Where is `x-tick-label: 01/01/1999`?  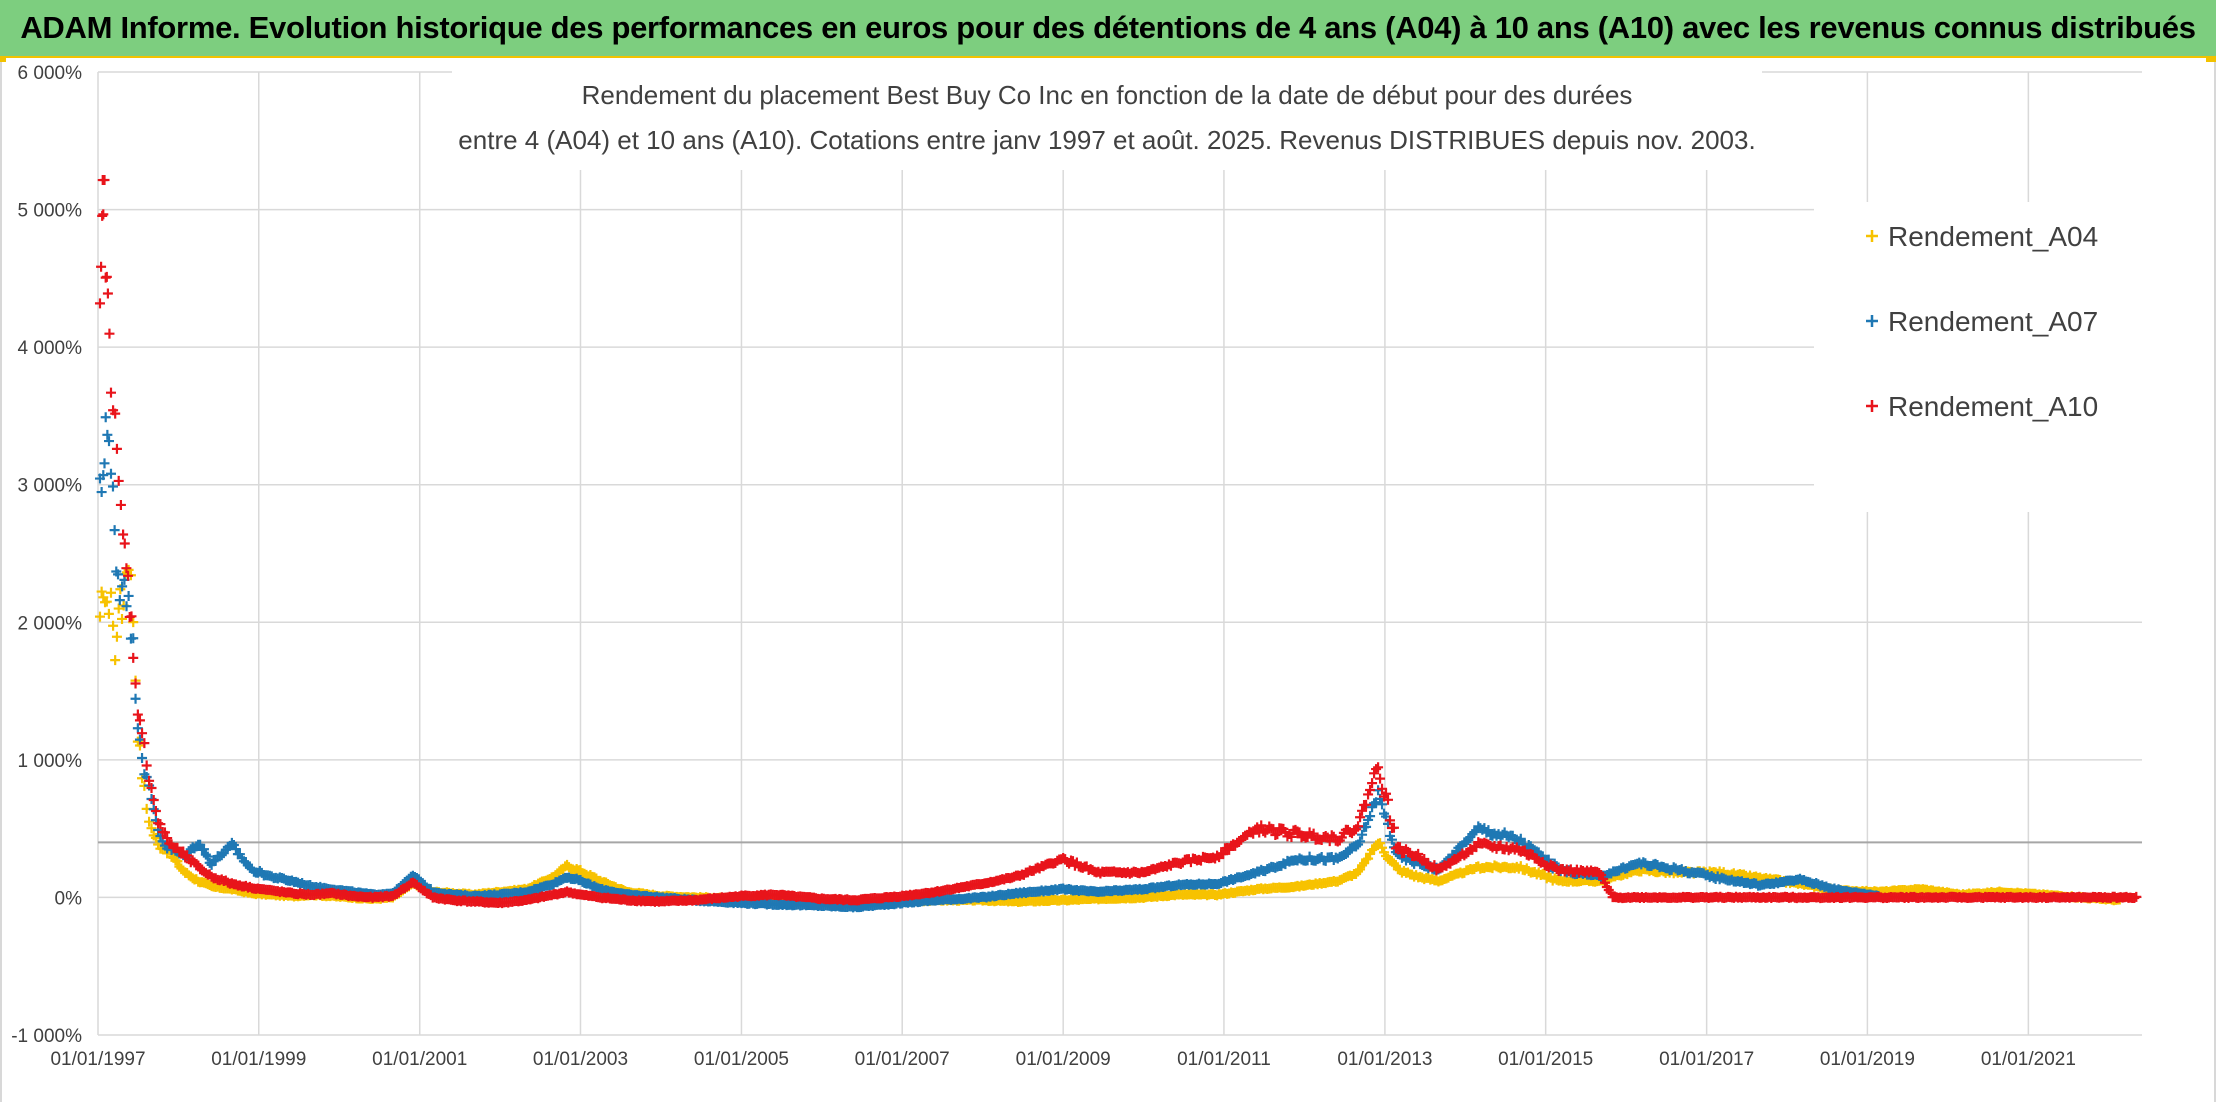 x-tick-label: 01/01/1999 is located at coordinates (258, 1059).